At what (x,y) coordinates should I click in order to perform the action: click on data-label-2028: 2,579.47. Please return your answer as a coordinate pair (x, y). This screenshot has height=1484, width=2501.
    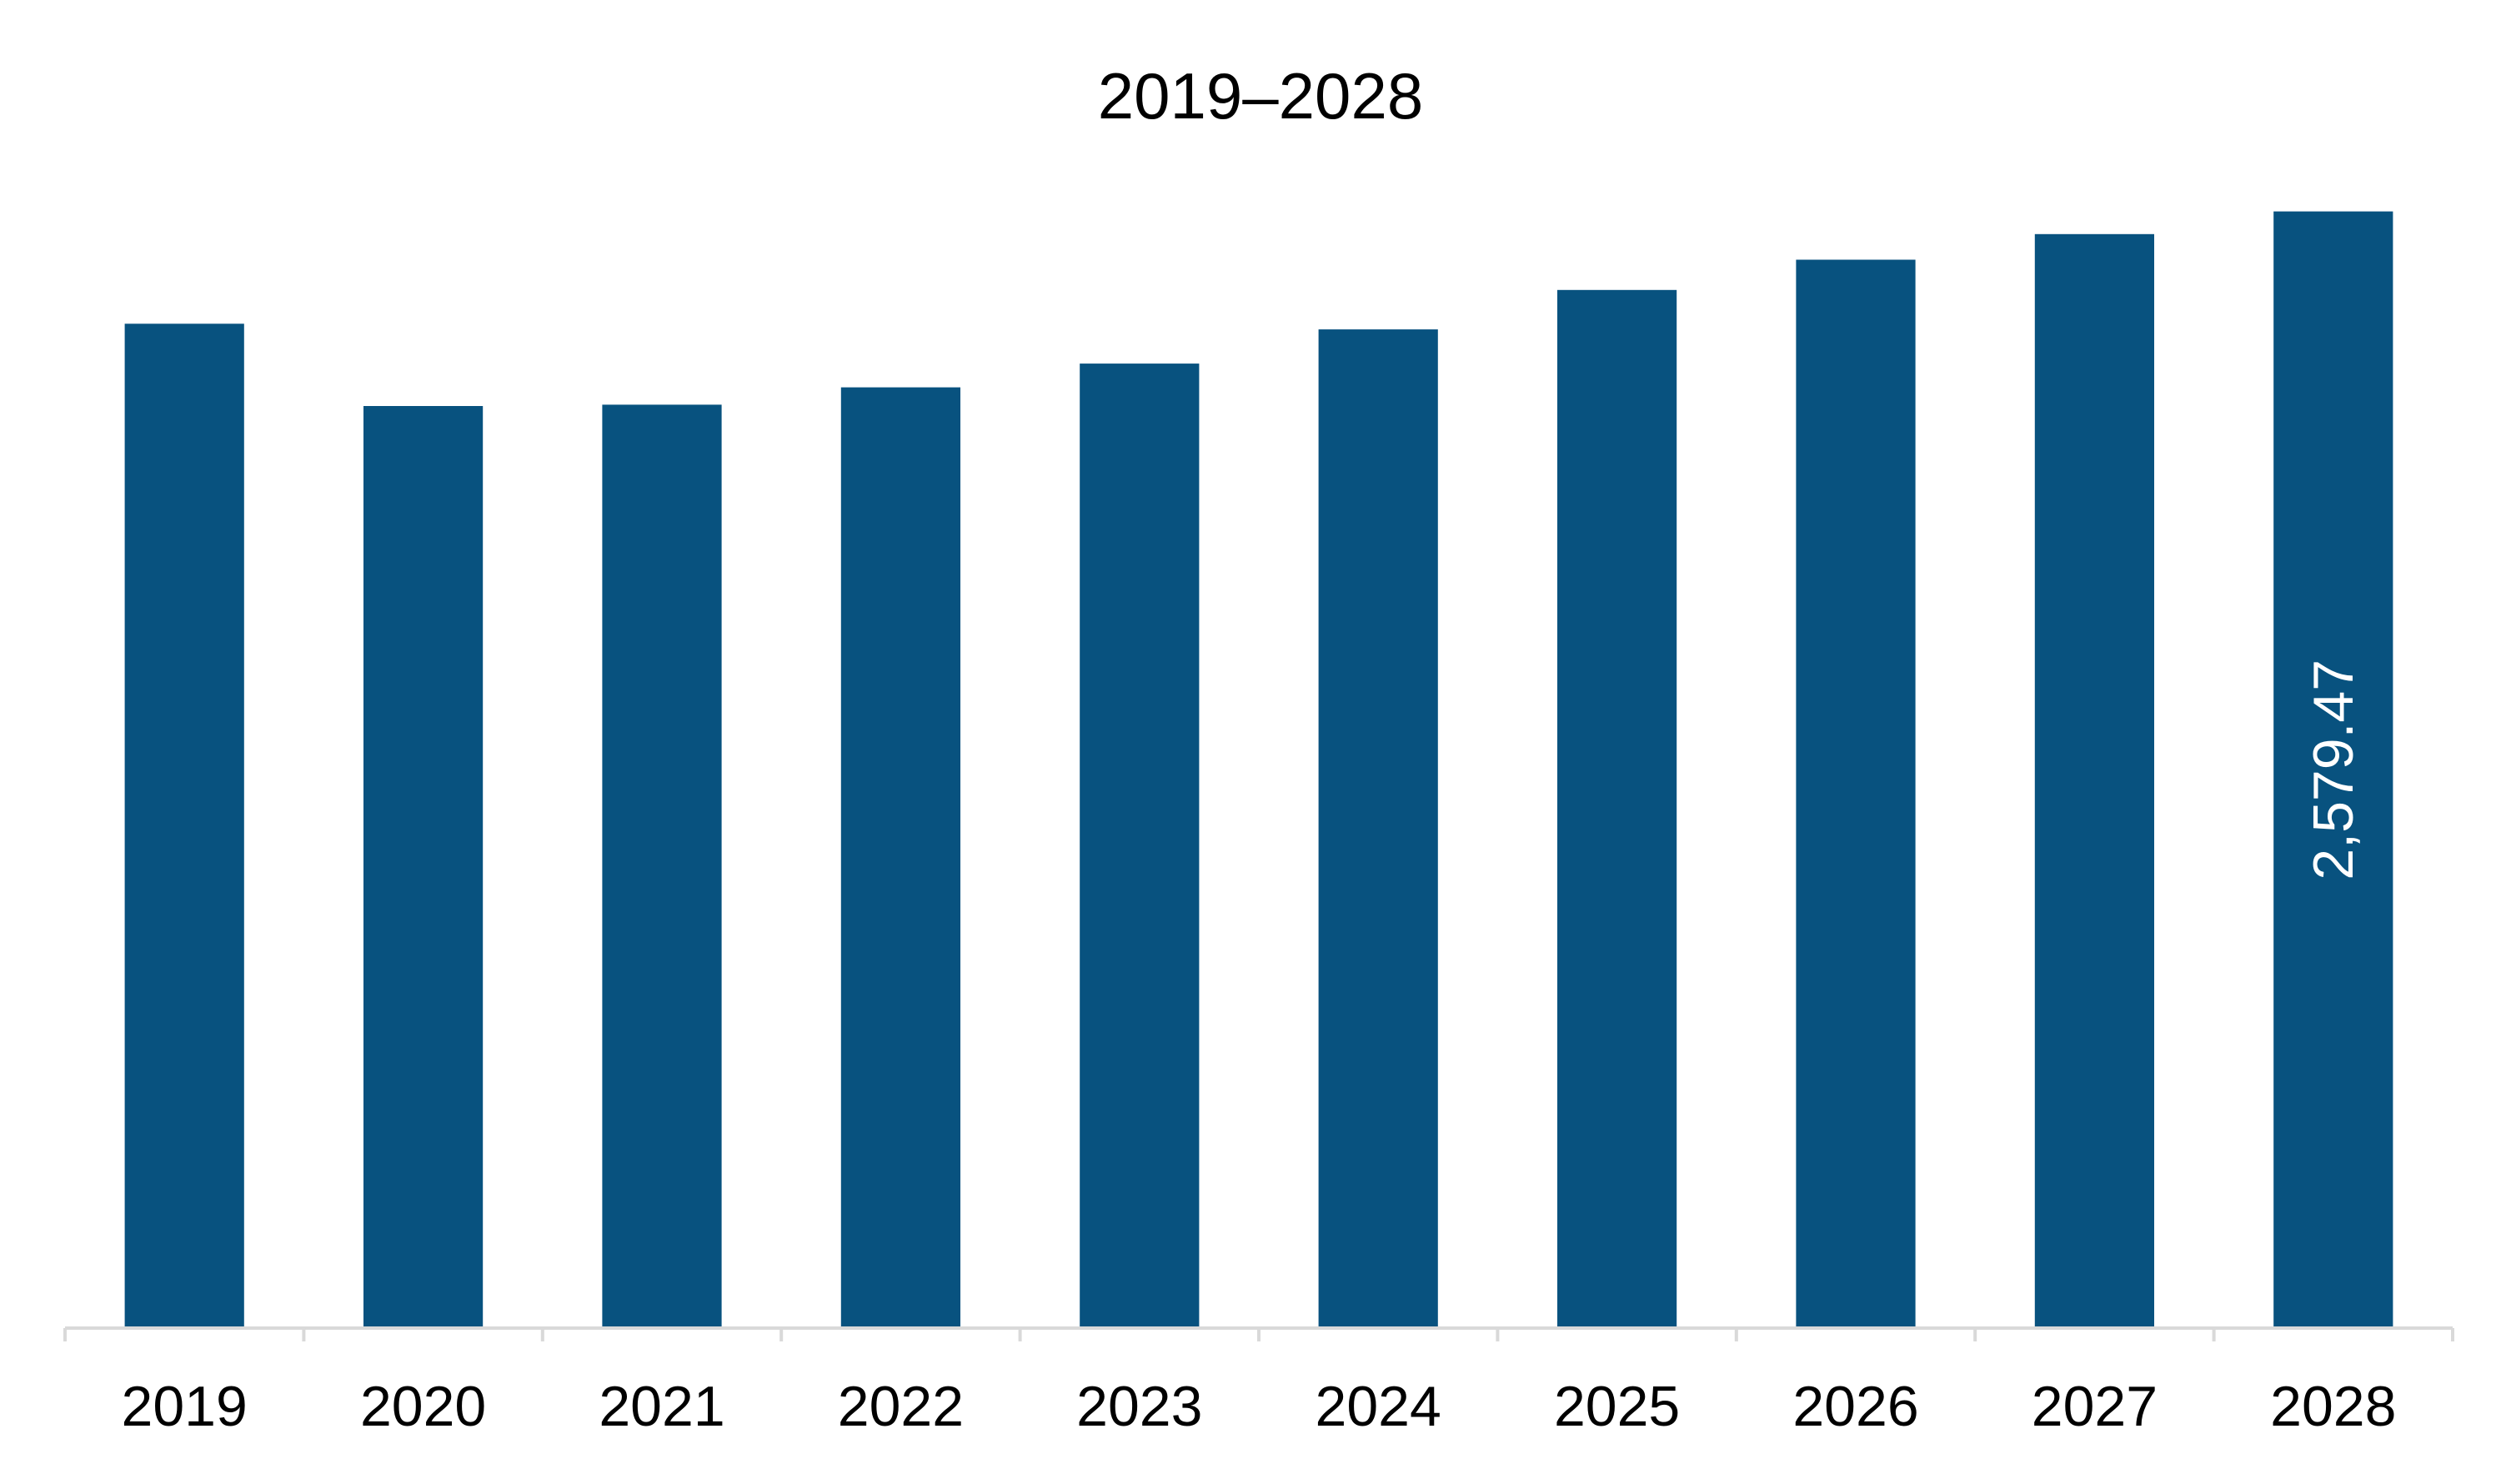
    Looking at the image, I should click on (2333, 769).